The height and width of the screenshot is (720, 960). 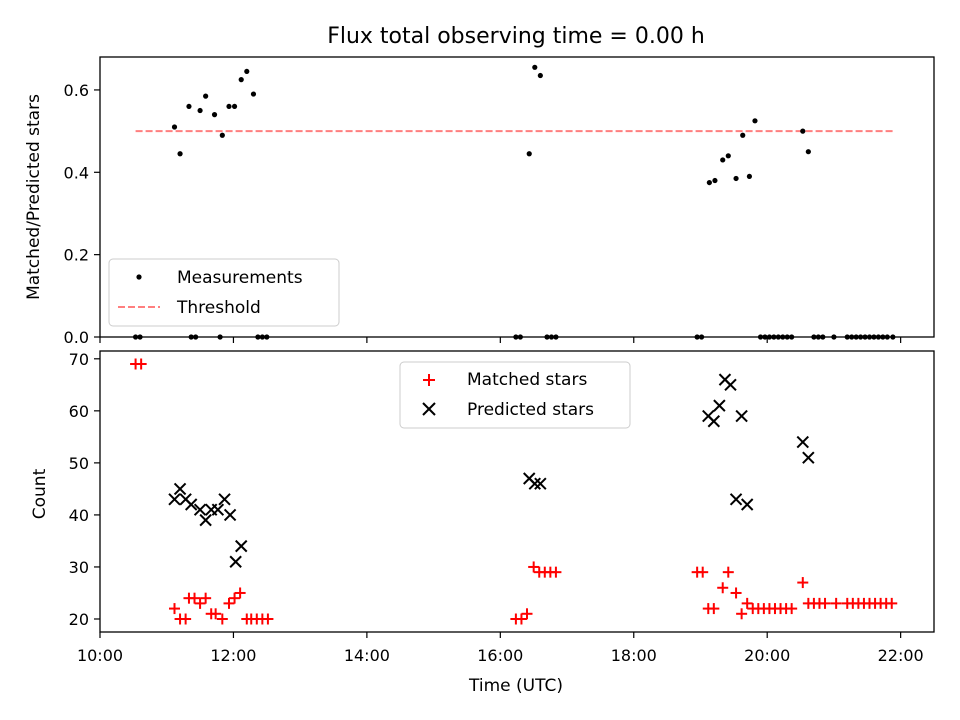 What do you see at coordinates (139, 277) in the screenshot?
I see `measurements-legend-marker` at bounding box center [139, 277].